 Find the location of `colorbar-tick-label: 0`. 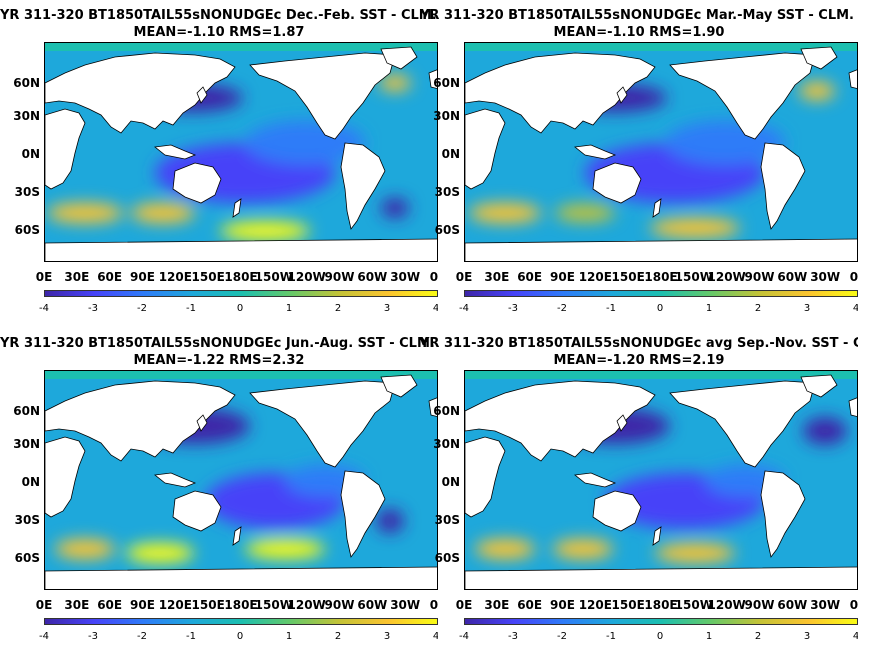

colorbar-tick-label: 0 is located at coordinates (660, 308).